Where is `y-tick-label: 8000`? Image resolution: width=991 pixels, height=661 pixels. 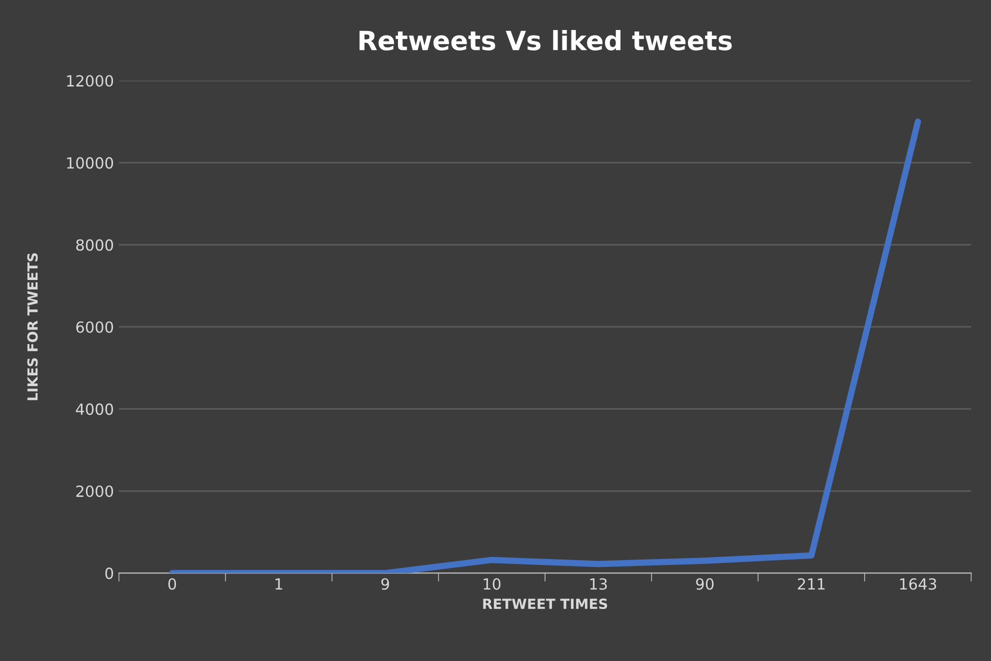 y-tick-label: 8000 is located at coordinates (95, 245).